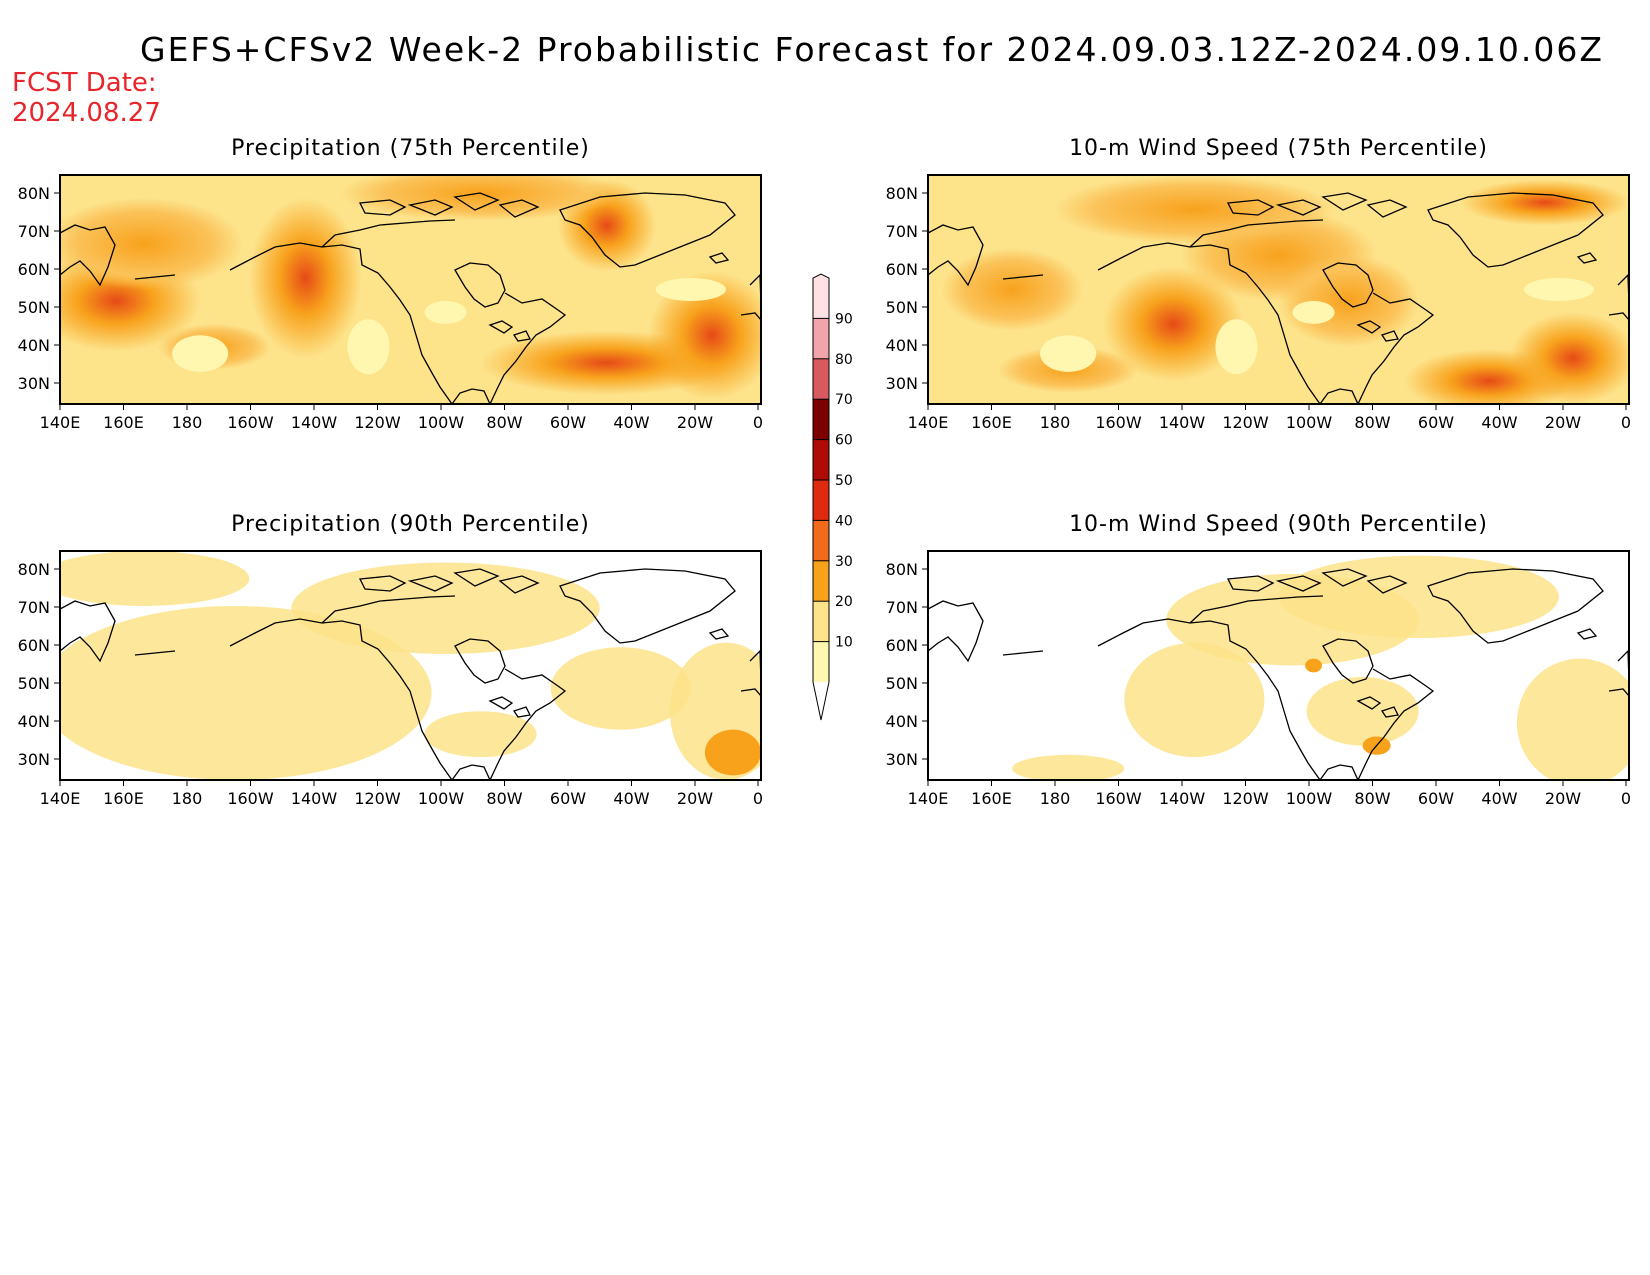 Image resolution: width=1650 pixels, height=1275 pixels. What do you see at coordinates (86, 113) in the screenshot?
I see `fcst-date-value: 2024.08.27` at bounding box center [86, 113].